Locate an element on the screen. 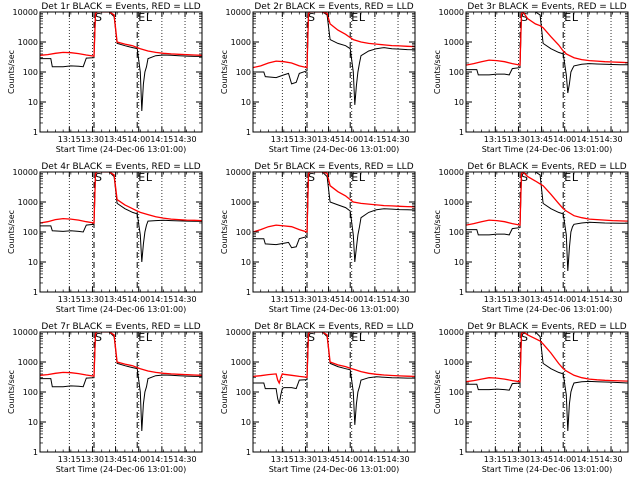 This screenshot has height=480, width=640. panel-title: Det 1r BLACK = Events, RED = LLD is located at coordinates (120, 7).